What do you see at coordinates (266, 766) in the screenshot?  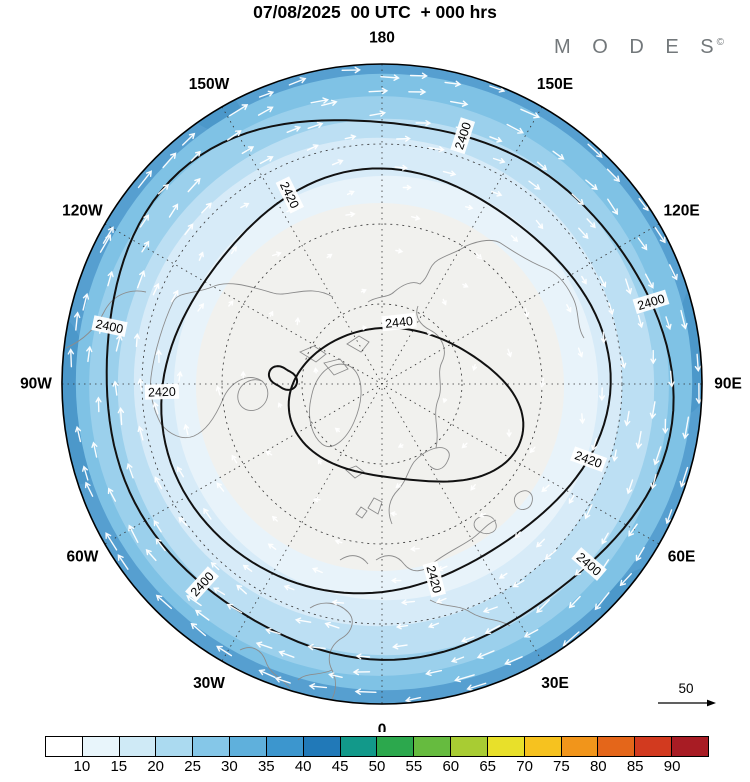 I see `colorbar-tick-label: 35` at bounding box center [266, 766].